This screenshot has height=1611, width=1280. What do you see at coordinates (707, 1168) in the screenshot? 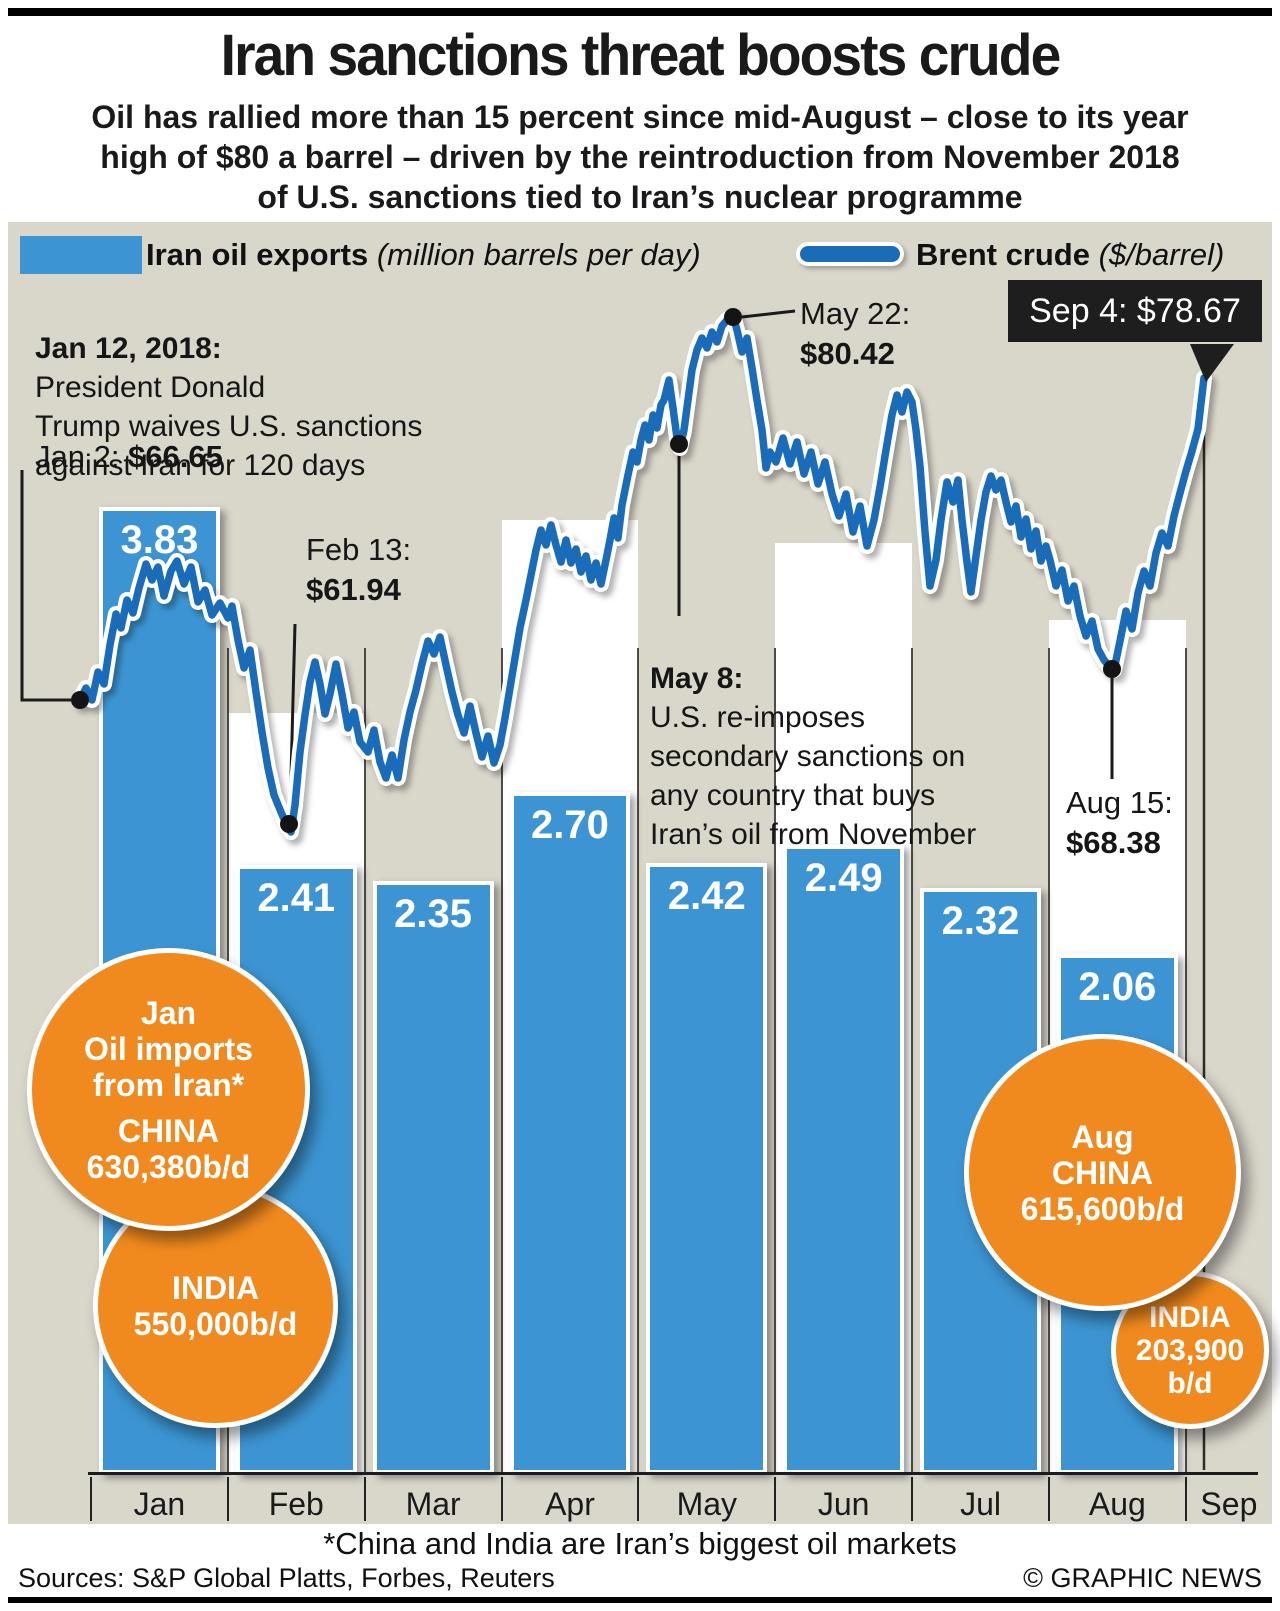
I see `export-bar-may: 2.42` at bounding box center [707, 1168].